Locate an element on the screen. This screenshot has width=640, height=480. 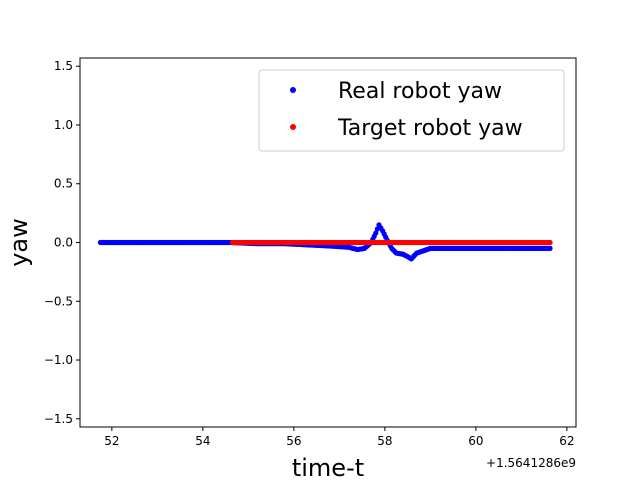
y-tick-label: −0.5 is located at coordinates (58, 301).